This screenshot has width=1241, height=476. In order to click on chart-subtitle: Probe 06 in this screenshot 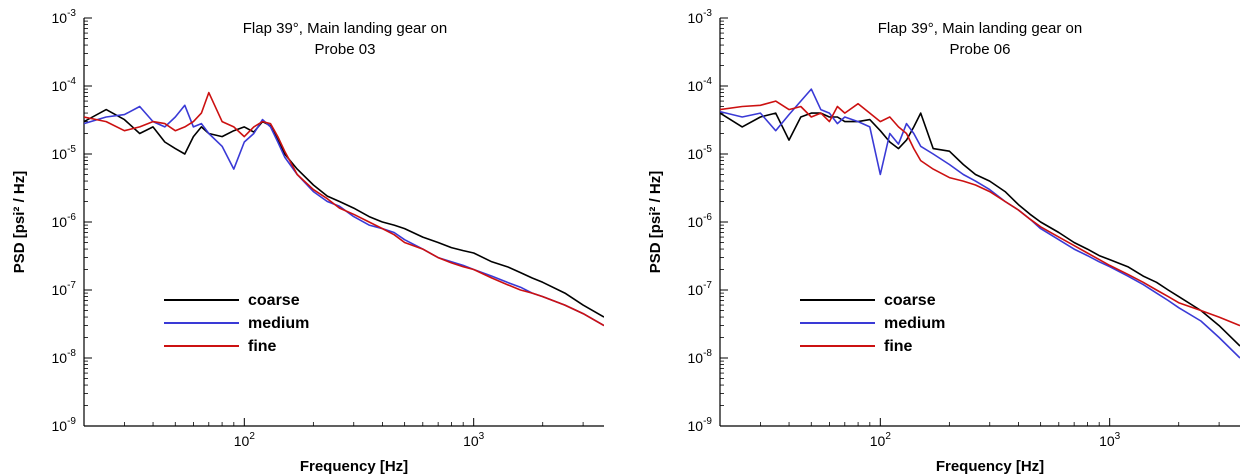, I will do `click(980, 49)`.